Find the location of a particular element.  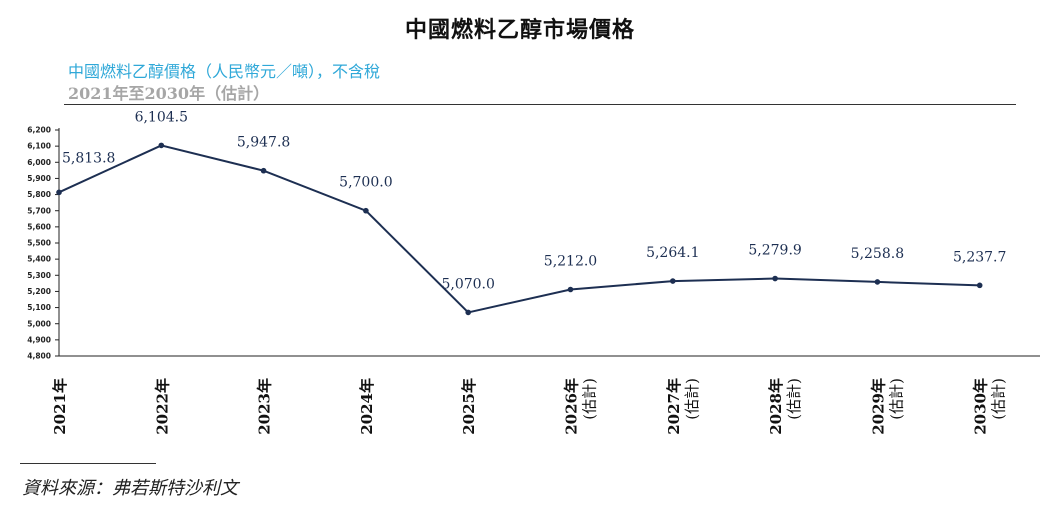

y-tick-label: 5,000 is located at coordinates (39, 323).